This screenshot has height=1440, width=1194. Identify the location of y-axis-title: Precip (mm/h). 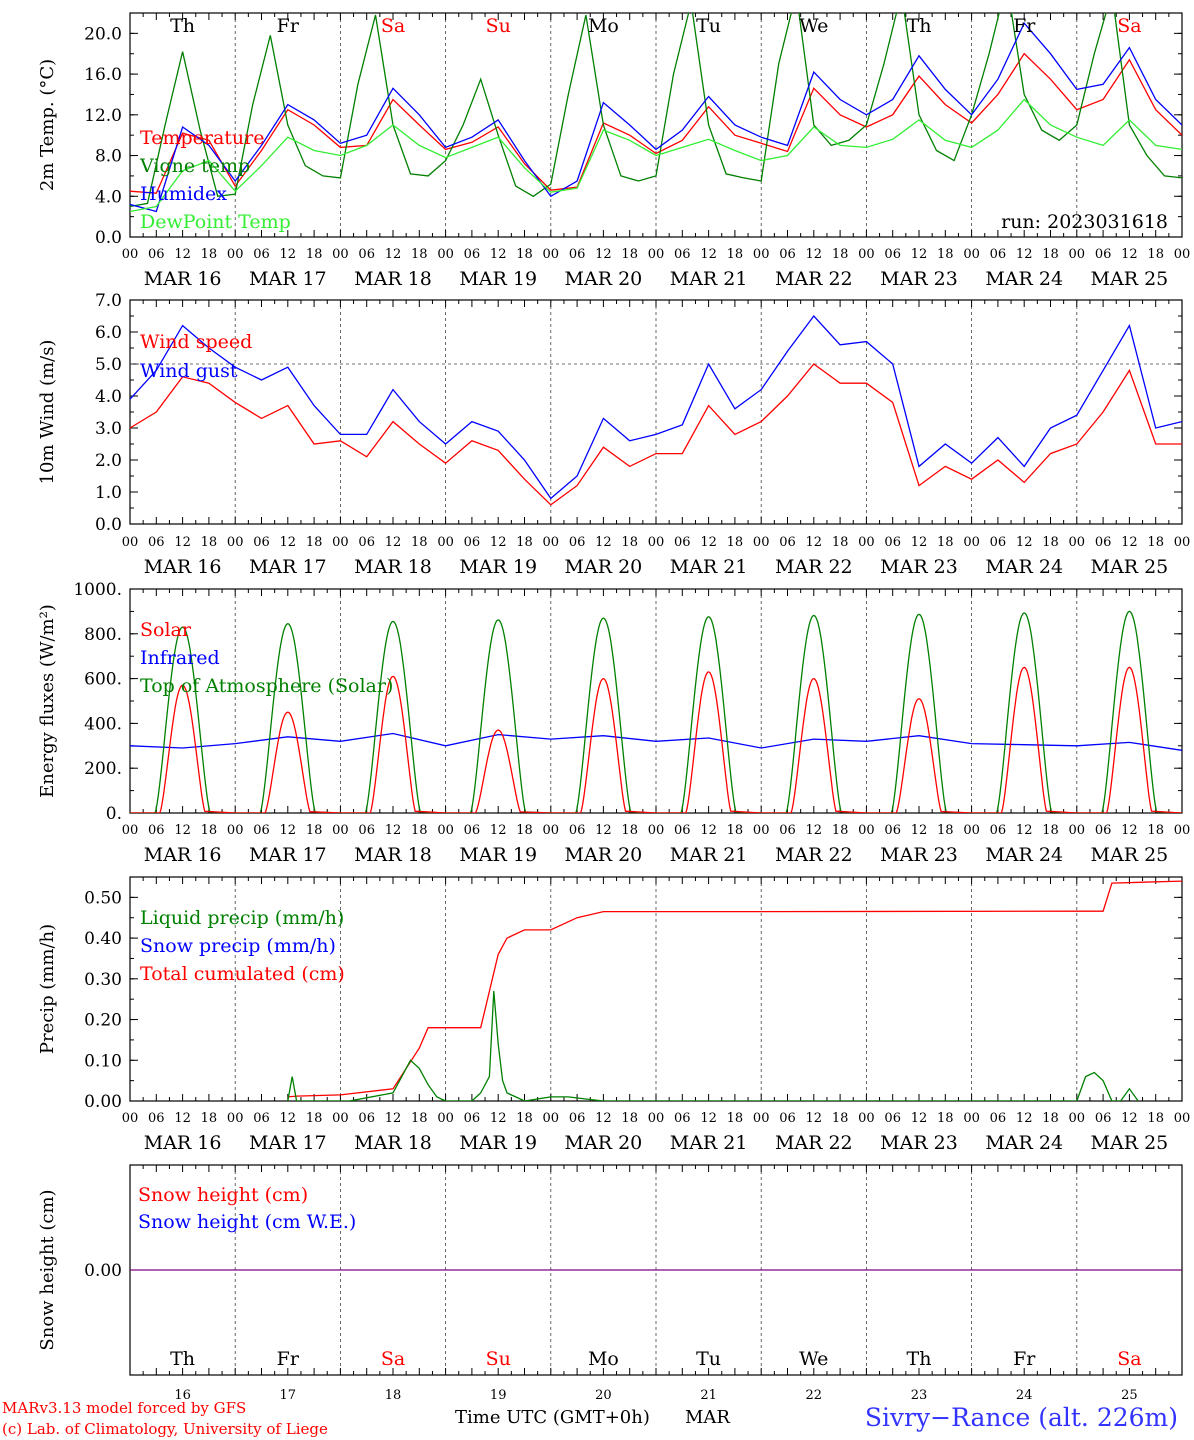
(47, 989).